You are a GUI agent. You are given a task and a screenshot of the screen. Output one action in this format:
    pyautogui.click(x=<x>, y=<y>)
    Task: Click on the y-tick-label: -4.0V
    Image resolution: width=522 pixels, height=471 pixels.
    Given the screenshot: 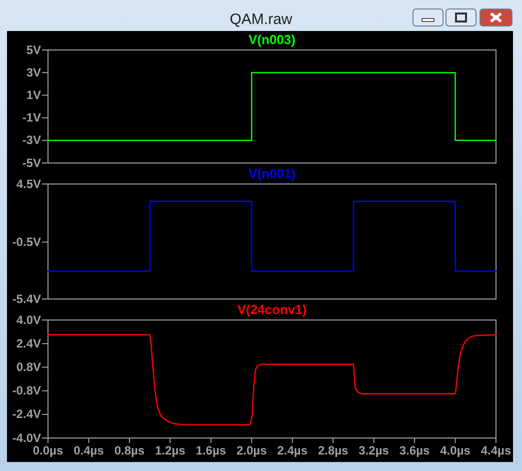 What is the action you would take?
    pyautogui.click(x=26, y=437)
    